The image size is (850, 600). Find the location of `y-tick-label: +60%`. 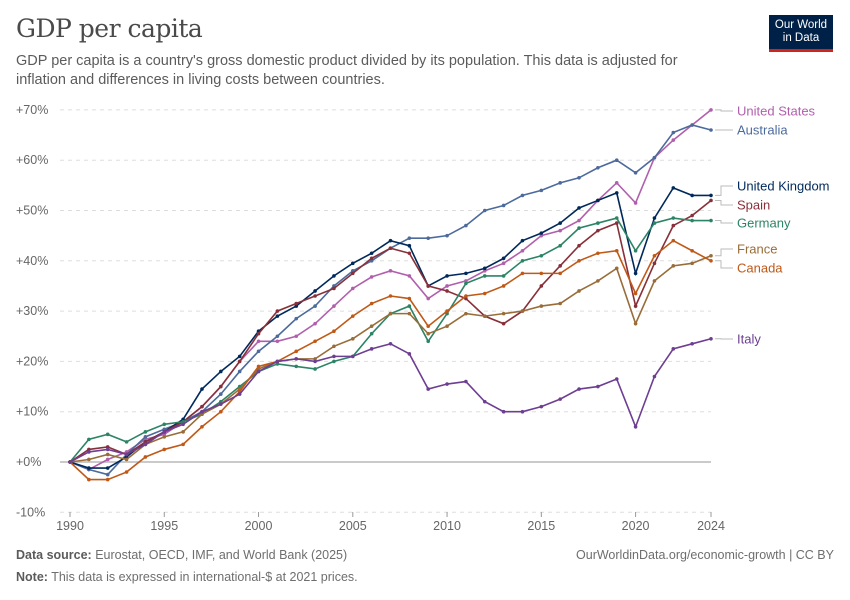

y-tick-label: +60% is located at coordinates (32, 160).